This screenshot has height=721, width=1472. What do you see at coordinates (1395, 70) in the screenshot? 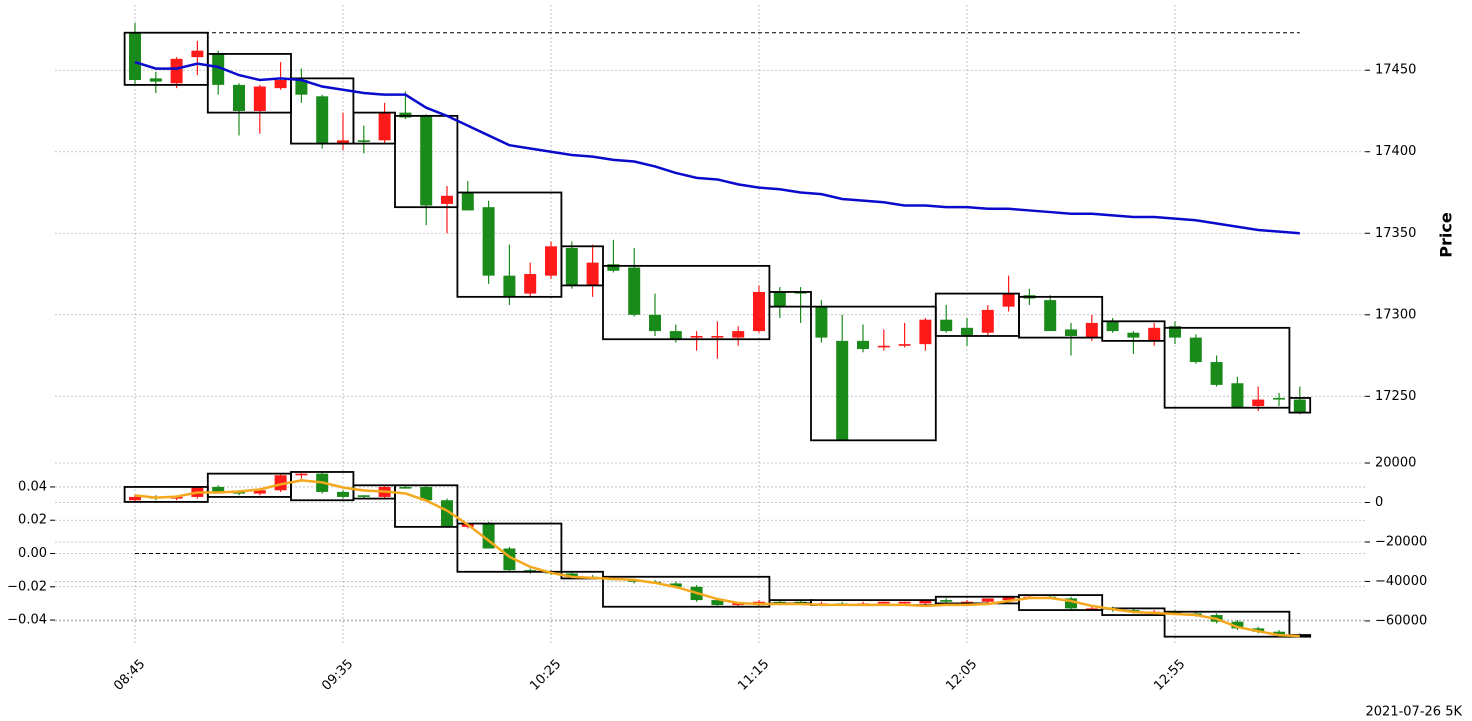
I see `y-tick-label: 17450` at bounding box center [1395, 70].